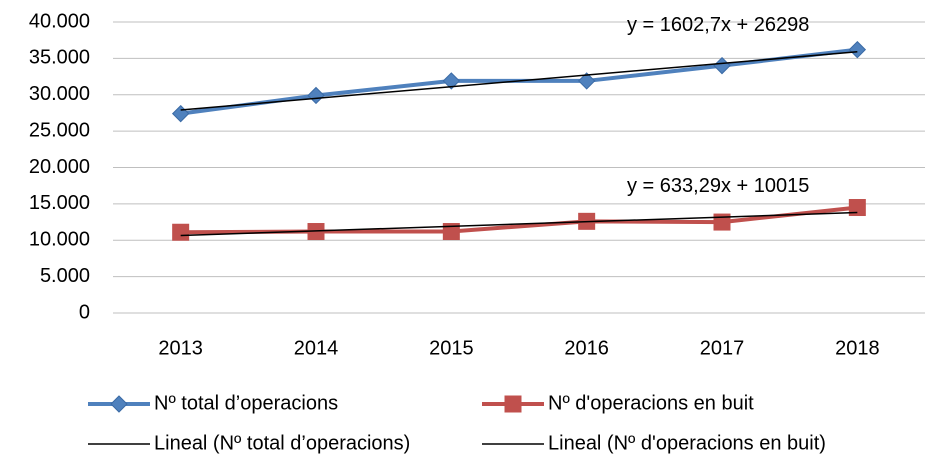  Describe the element at coordinates (59, 203) in the screenshot. I see `y-tick-label: 15.000` at that location.